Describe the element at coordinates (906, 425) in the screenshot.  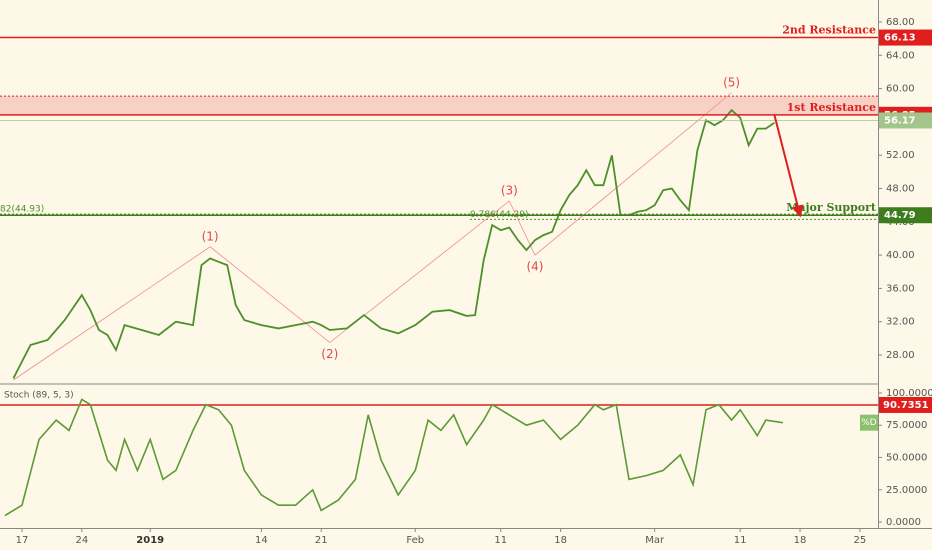
I see `y-tick-label: 75.0000` at that location.